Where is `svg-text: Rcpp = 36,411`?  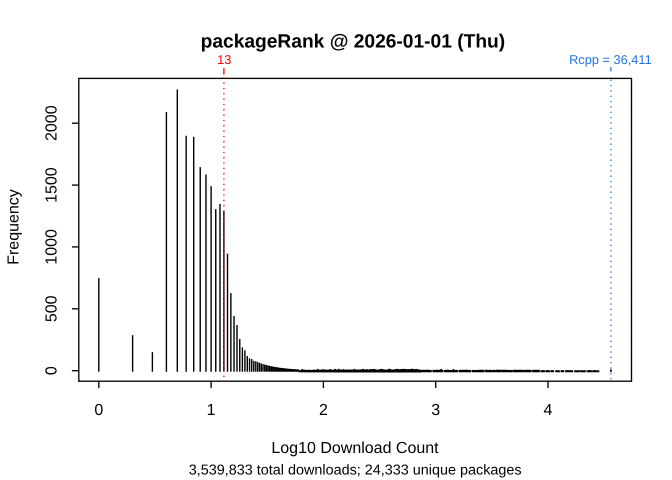 svg-text: Rcpp = 36,411 is located at coordinates (610, 59).